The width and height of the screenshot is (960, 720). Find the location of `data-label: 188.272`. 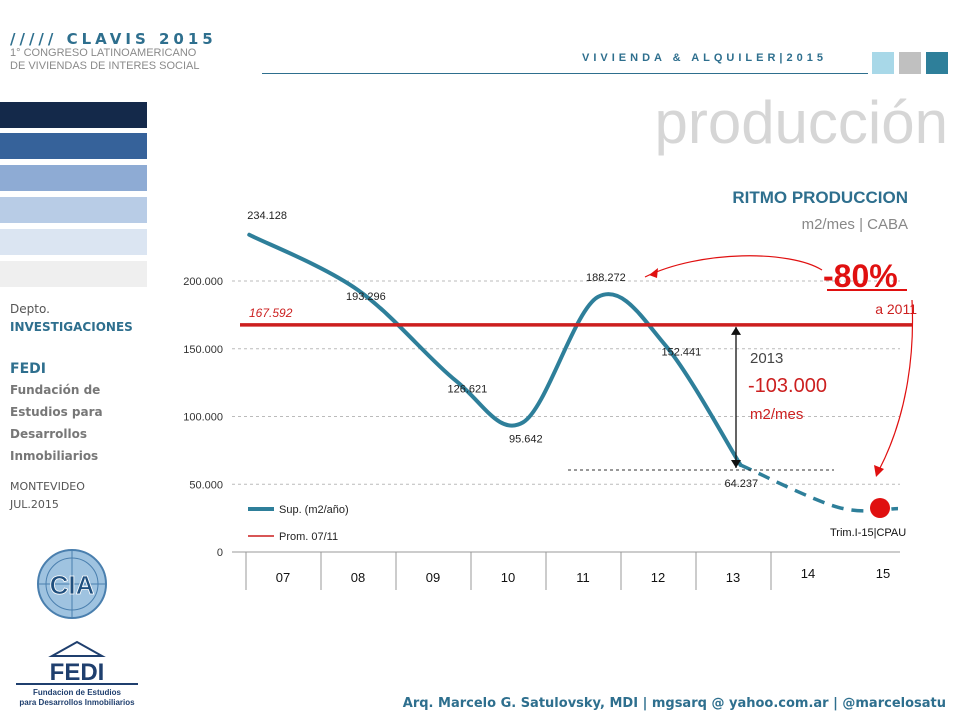

data-label: 188.272 is located at coordinates (606, 278).